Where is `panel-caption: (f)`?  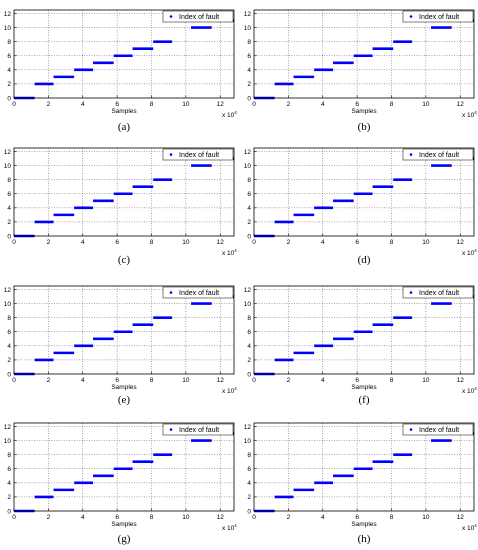
panel-caption: (f) is located at coordinates (364, 400).